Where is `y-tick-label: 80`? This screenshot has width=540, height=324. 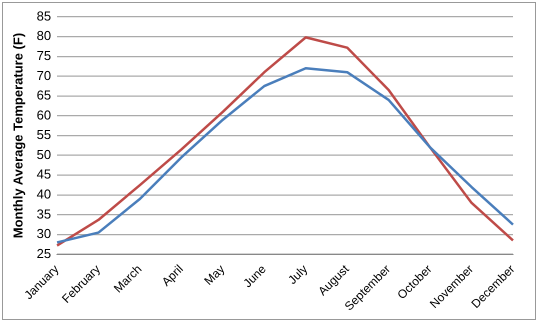 y-tick-label: 80 is located at coordinates (44, 36).